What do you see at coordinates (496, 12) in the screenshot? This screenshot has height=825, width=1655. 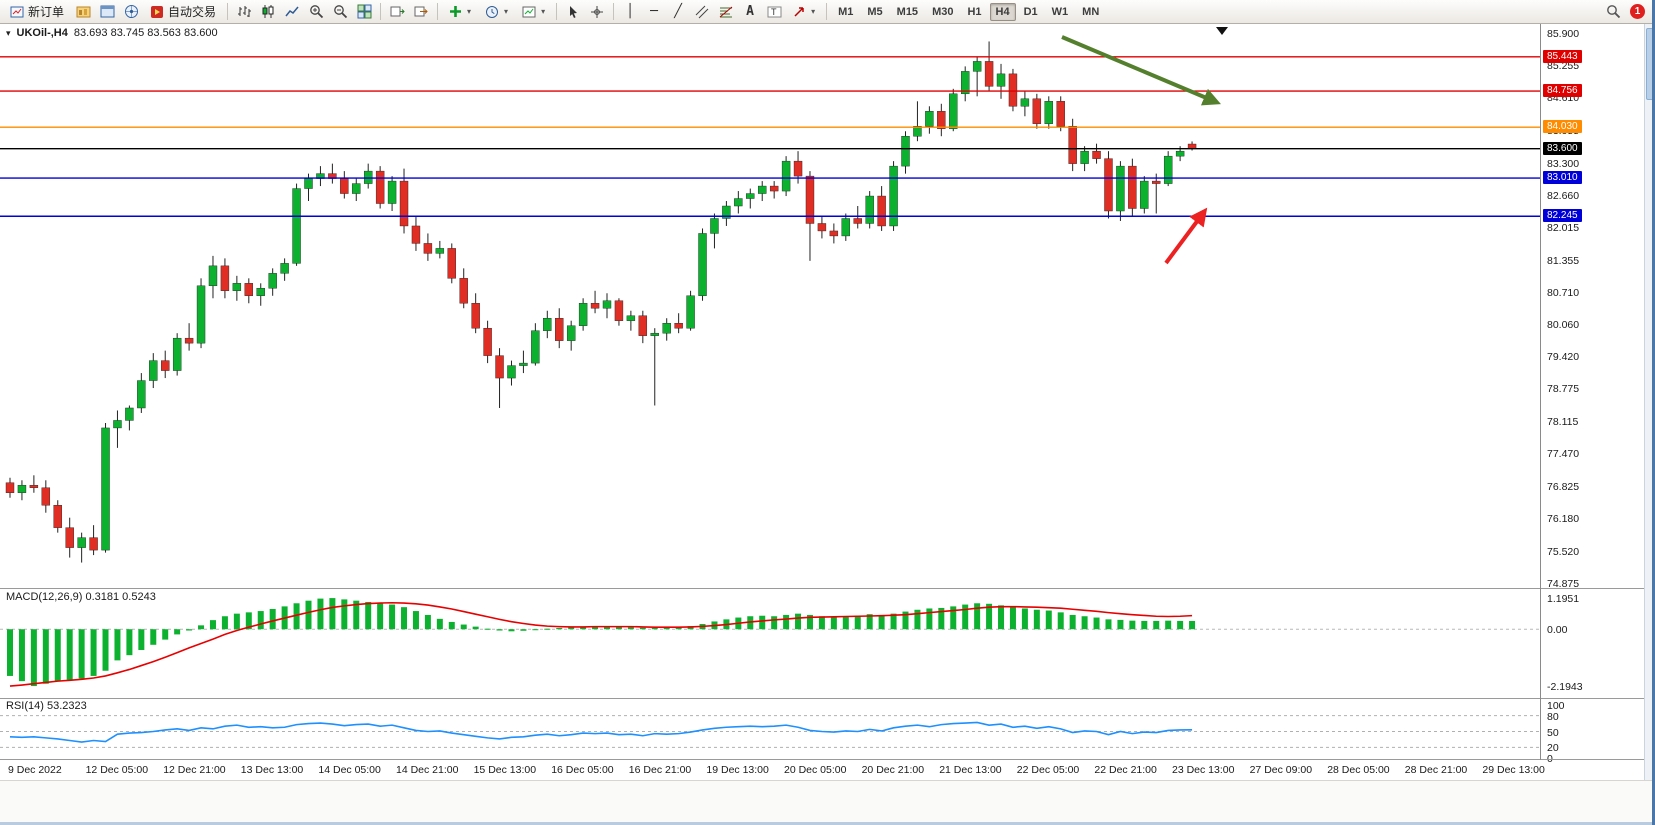 I see `periods-button: ▾` at bounding box center [496, 12].